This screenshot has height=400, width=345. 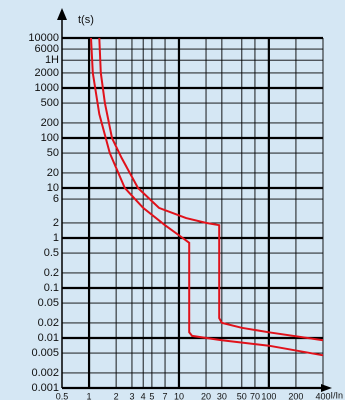 I want to click on y-tick-label: 0.2, so click(x=51, y=273).